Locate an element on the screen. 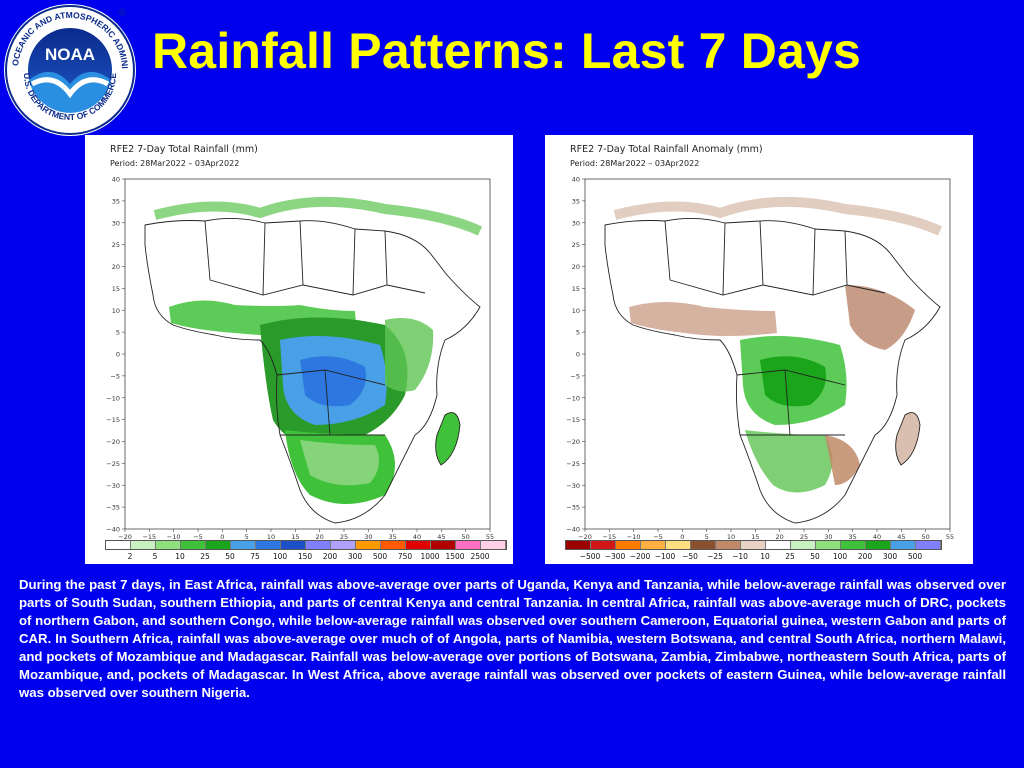 This screenshot has height=768, width=1024. slide-title: Rainfall Patterns: Last 7 Days is located at coordinates (507, 51).